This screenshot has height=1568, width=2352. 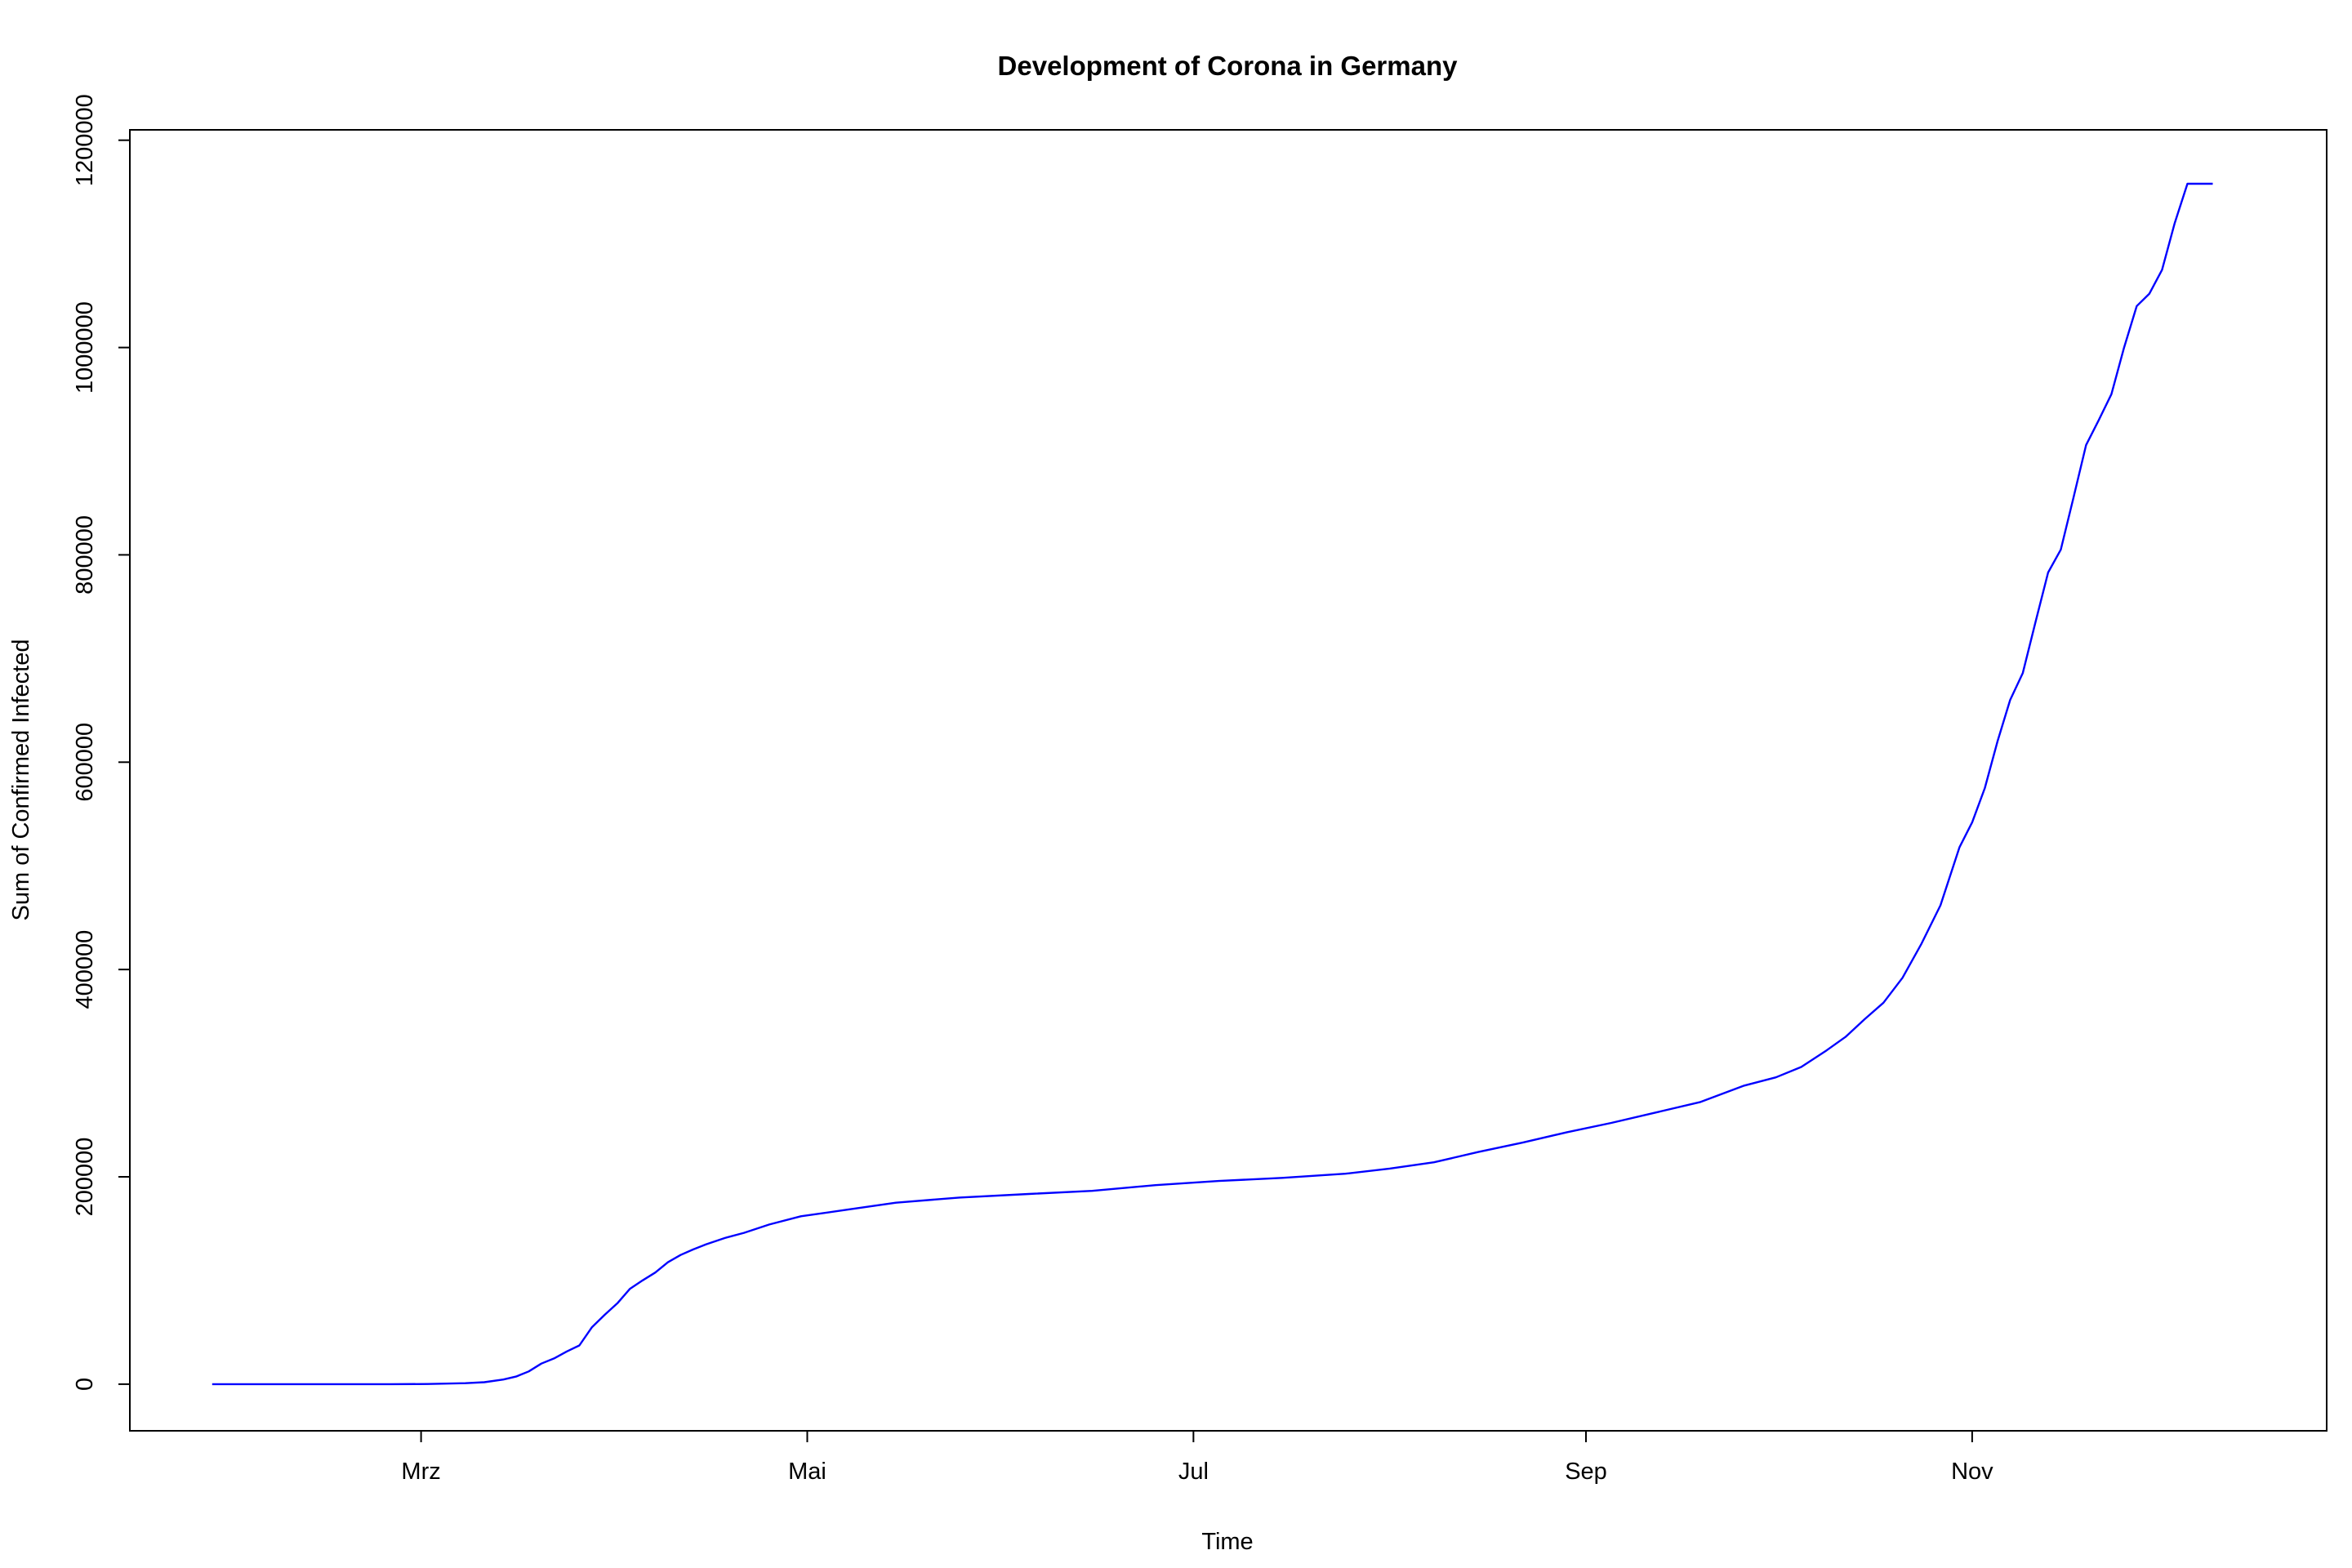 What do you see at coordinates (101, 742) in the screenshot?
I see `y-axis: 0 200000 400000 600000 800000 1000000 1200000` at bounding box center [101, 742].